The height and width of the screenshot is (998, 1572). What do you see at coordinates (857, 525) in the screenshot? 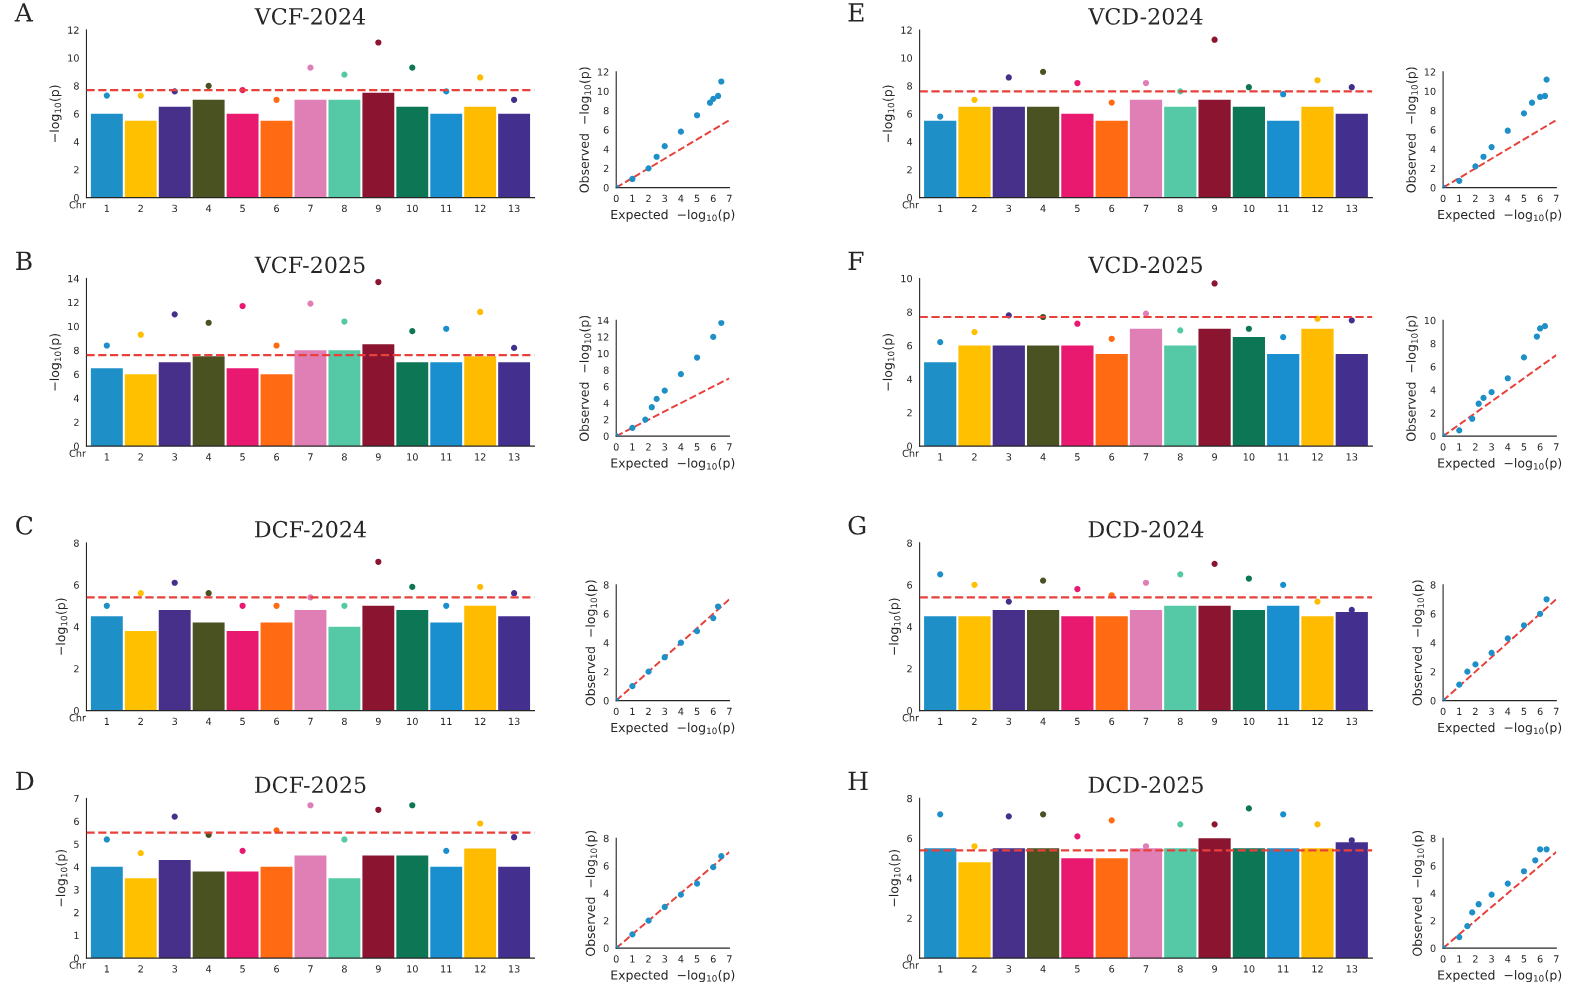
I see `text: G` at bounding box center [857, 525].